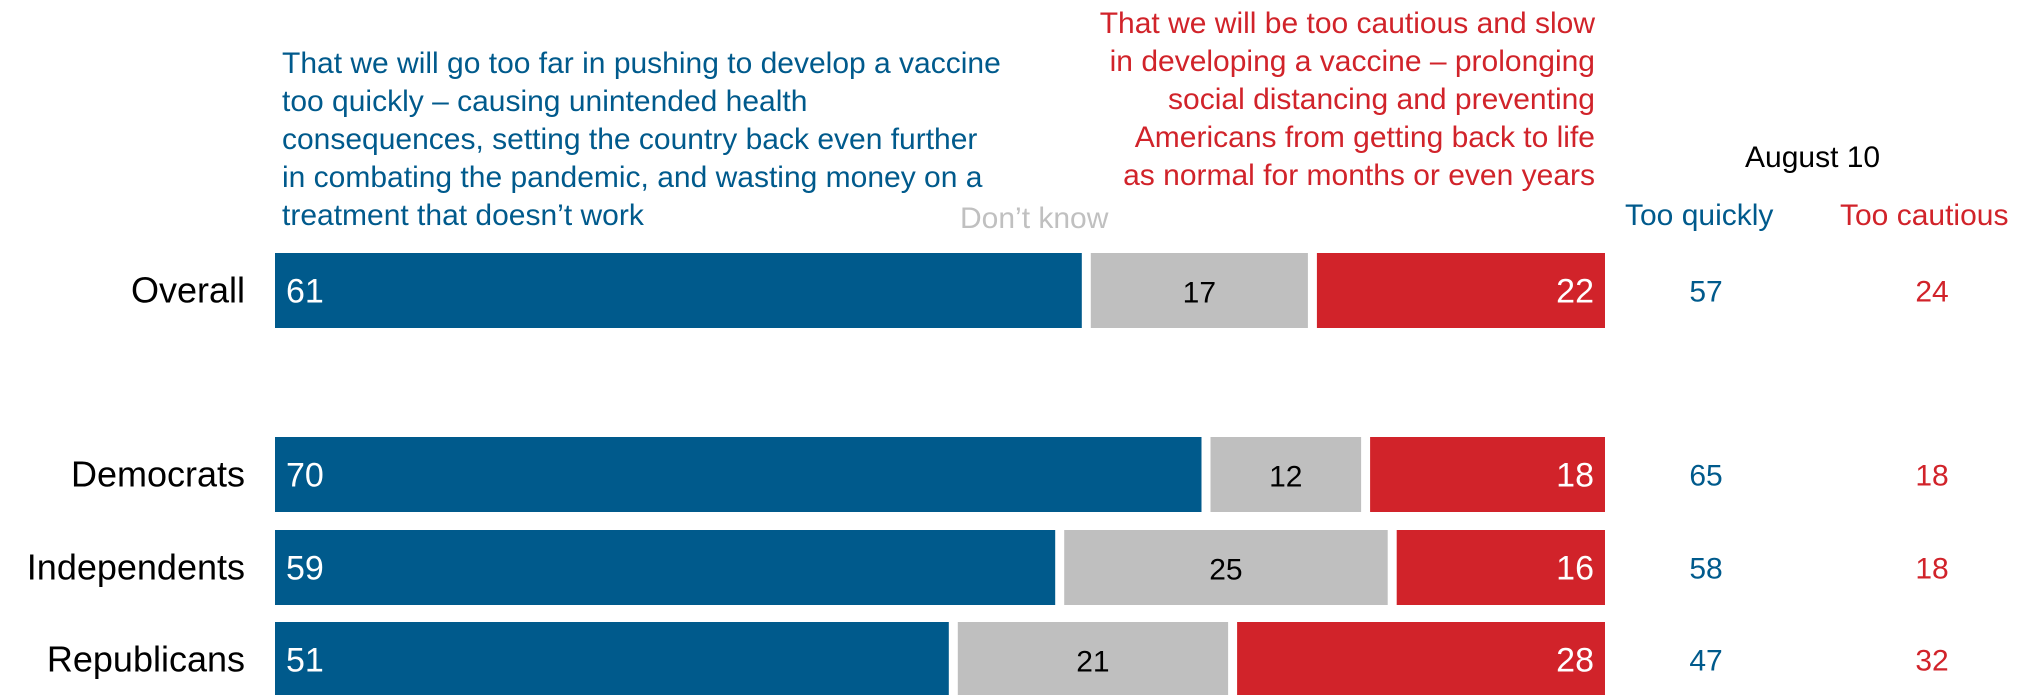 The height and width of the screenshot is (695, 2044). I want to click on data-label-too_quickly-independents: 59, so click(305, 569).